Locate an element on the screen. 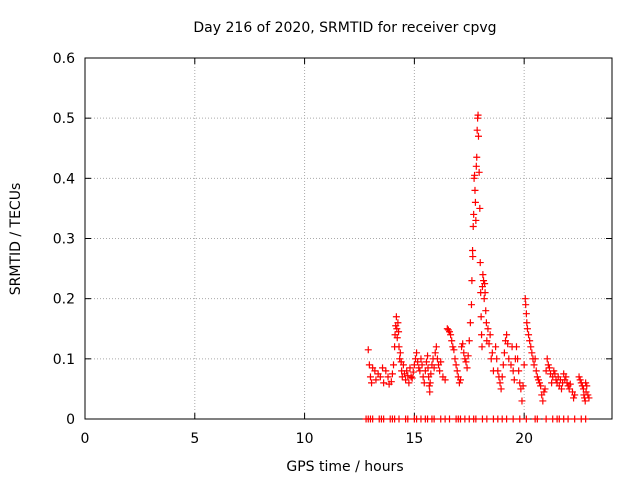  y-tick-label: 0.5 is located at coordinates (64, 119).